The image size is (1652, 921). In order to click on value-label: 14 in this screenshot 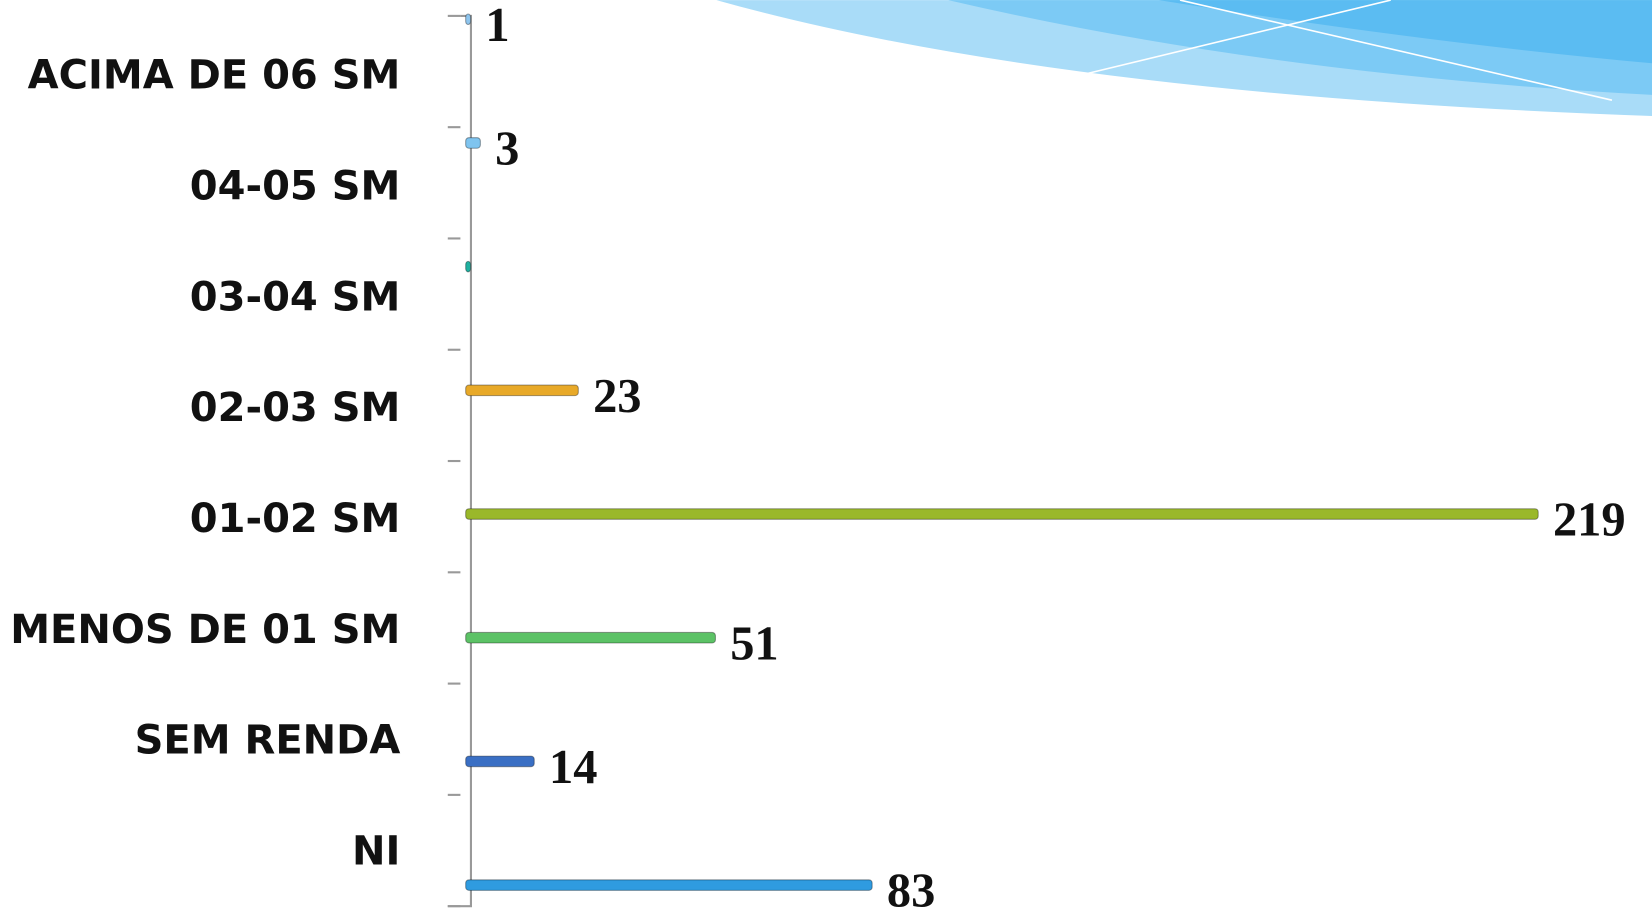, I will do `click(573, 767)`.